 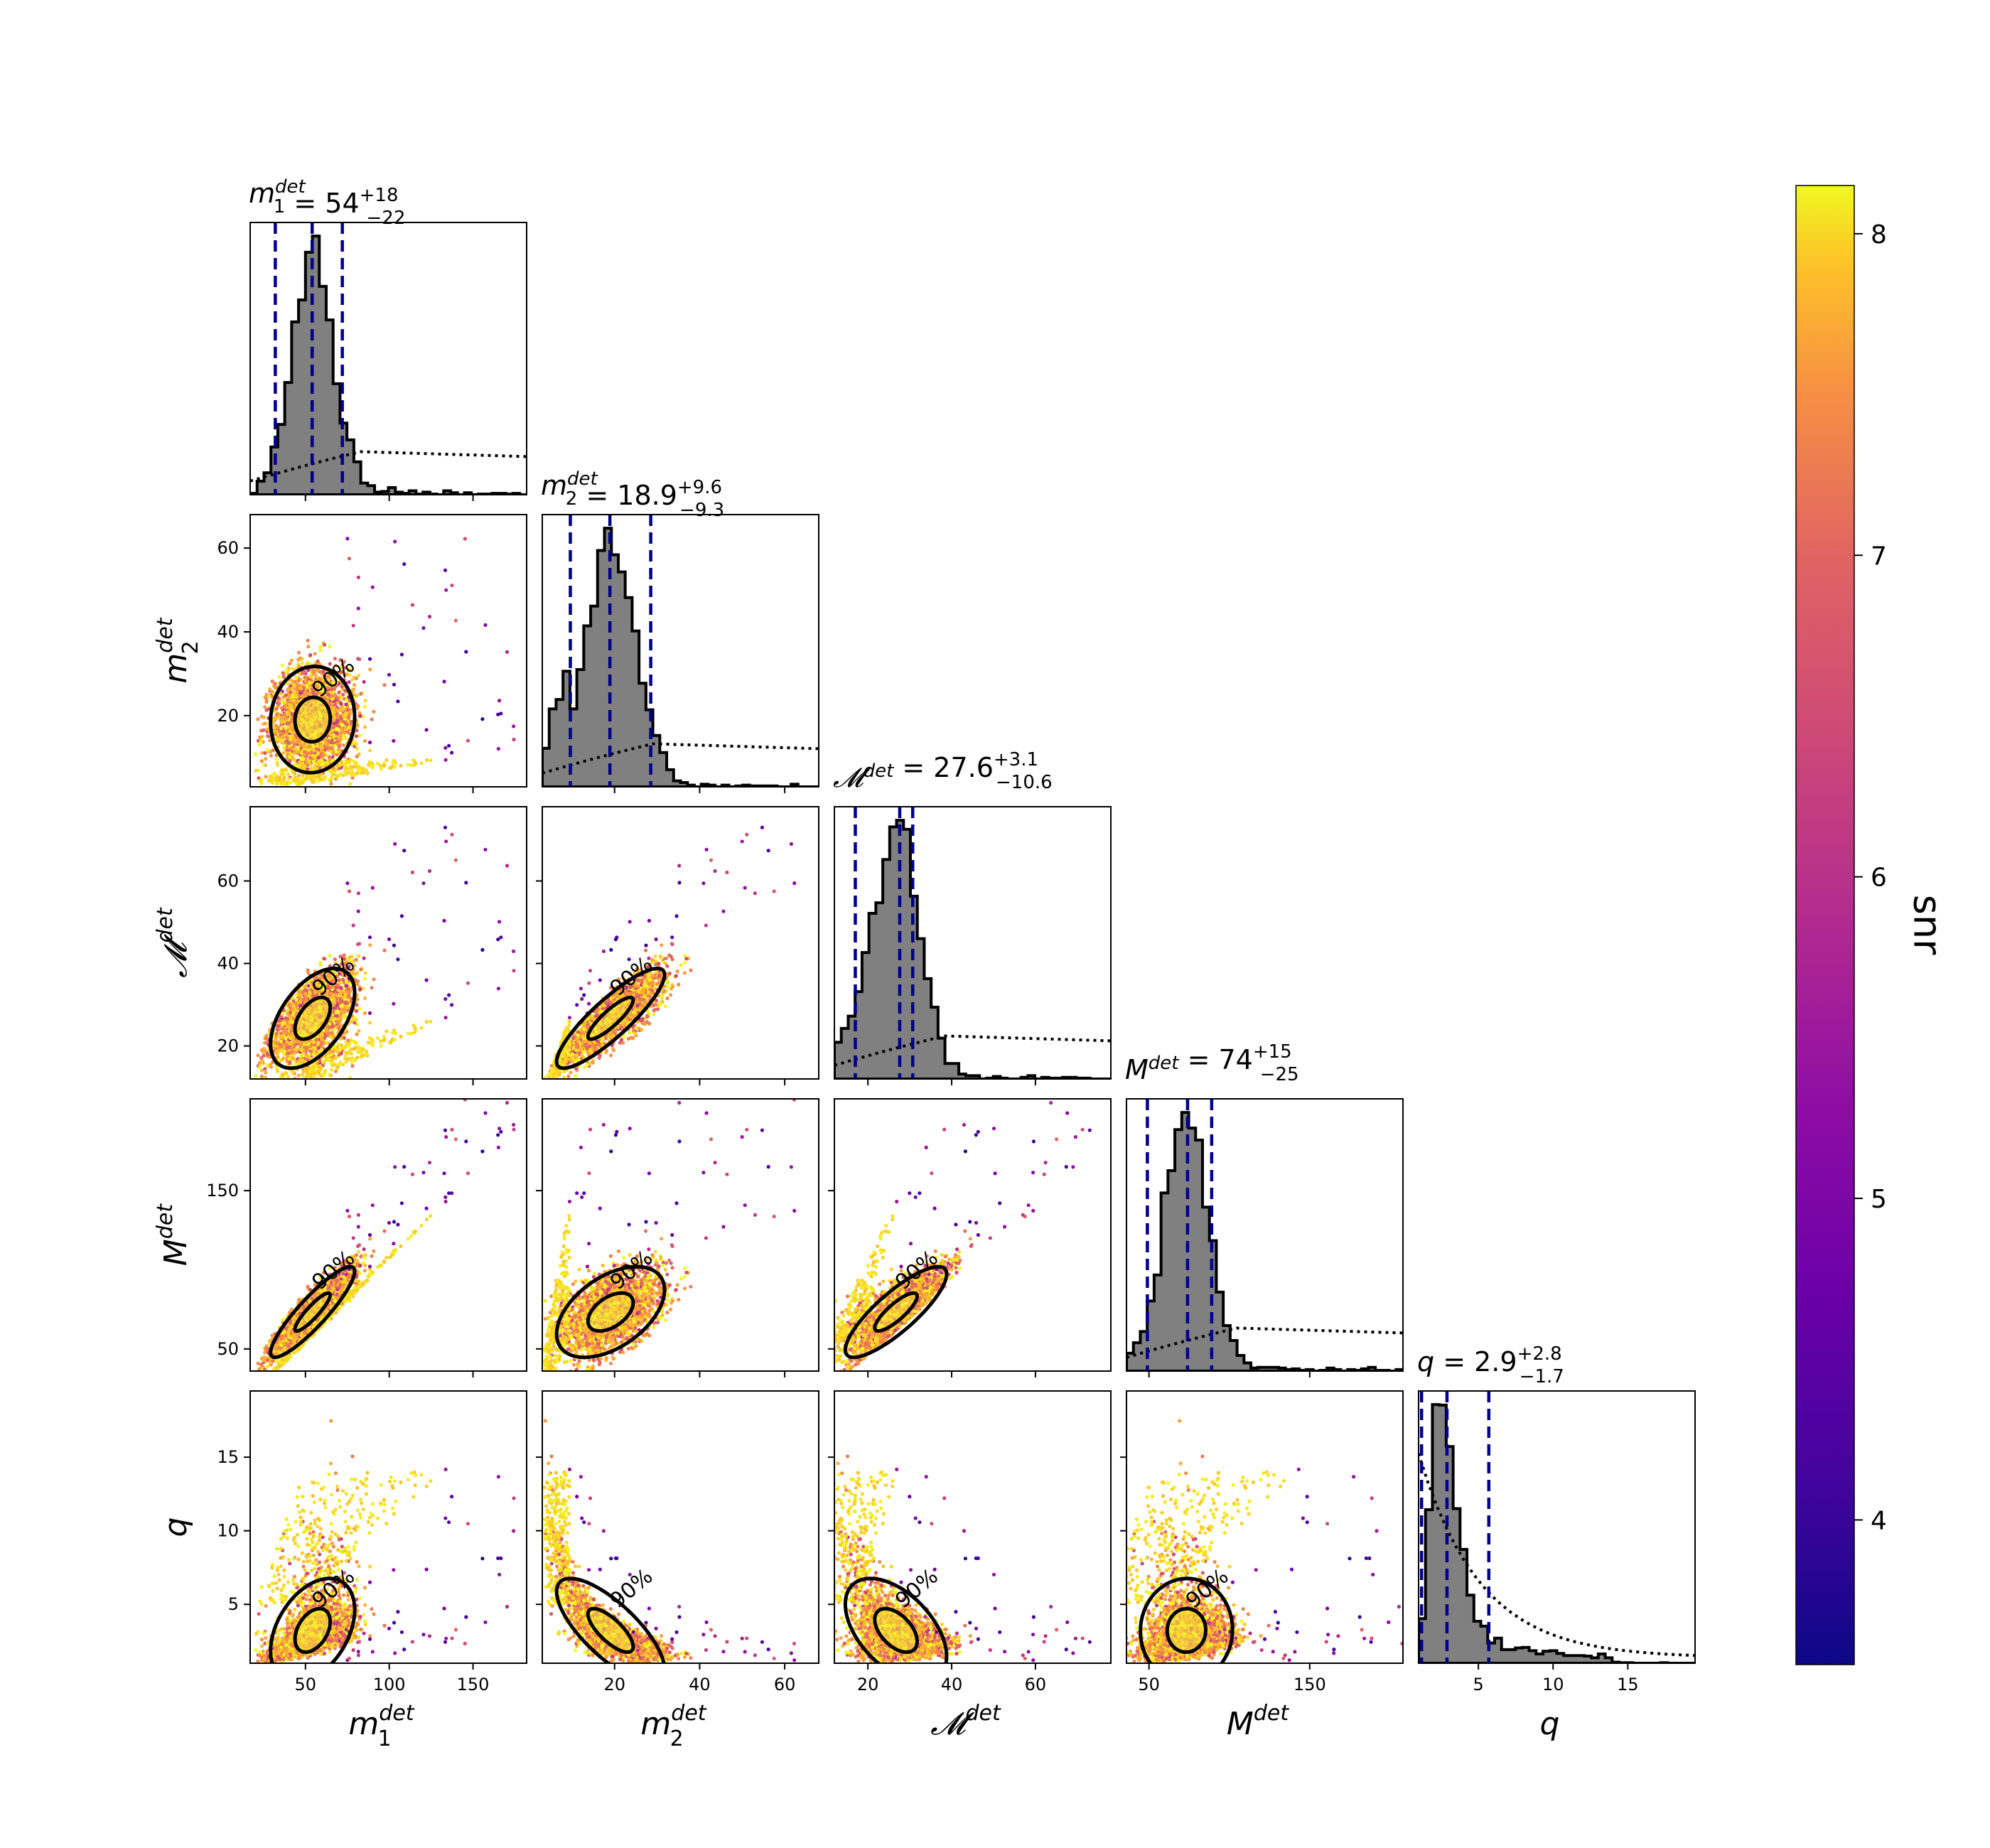 What do you see at coordinates (228, 548) in the screenshot?
I see `y-tick-label: 60` at bounding box center [228, 548].